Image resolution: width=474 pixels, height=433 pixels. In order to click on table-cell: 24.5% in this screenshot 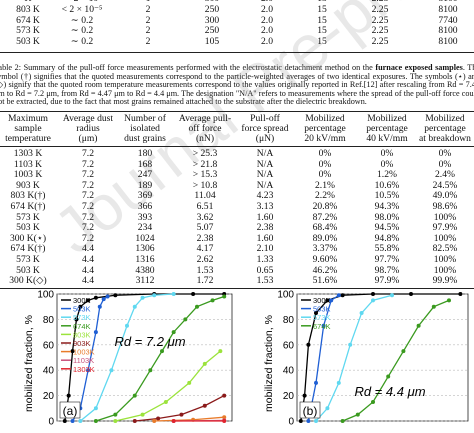, I will do `click(445, 185)`.